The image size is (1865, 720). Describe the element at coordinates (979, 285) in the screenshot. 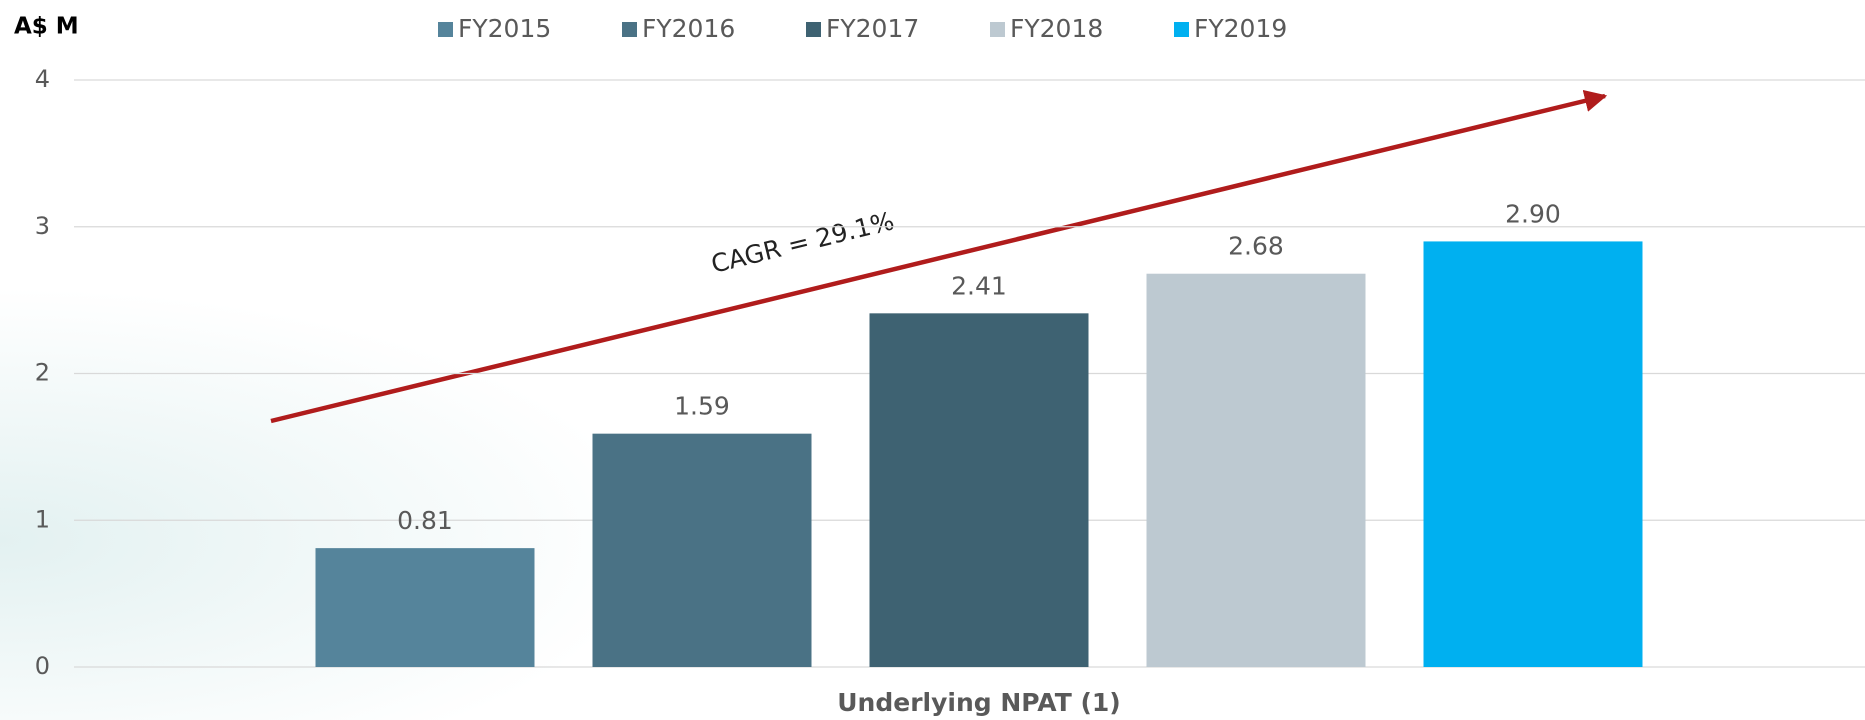

I see `value-label: 2.41` at that location.